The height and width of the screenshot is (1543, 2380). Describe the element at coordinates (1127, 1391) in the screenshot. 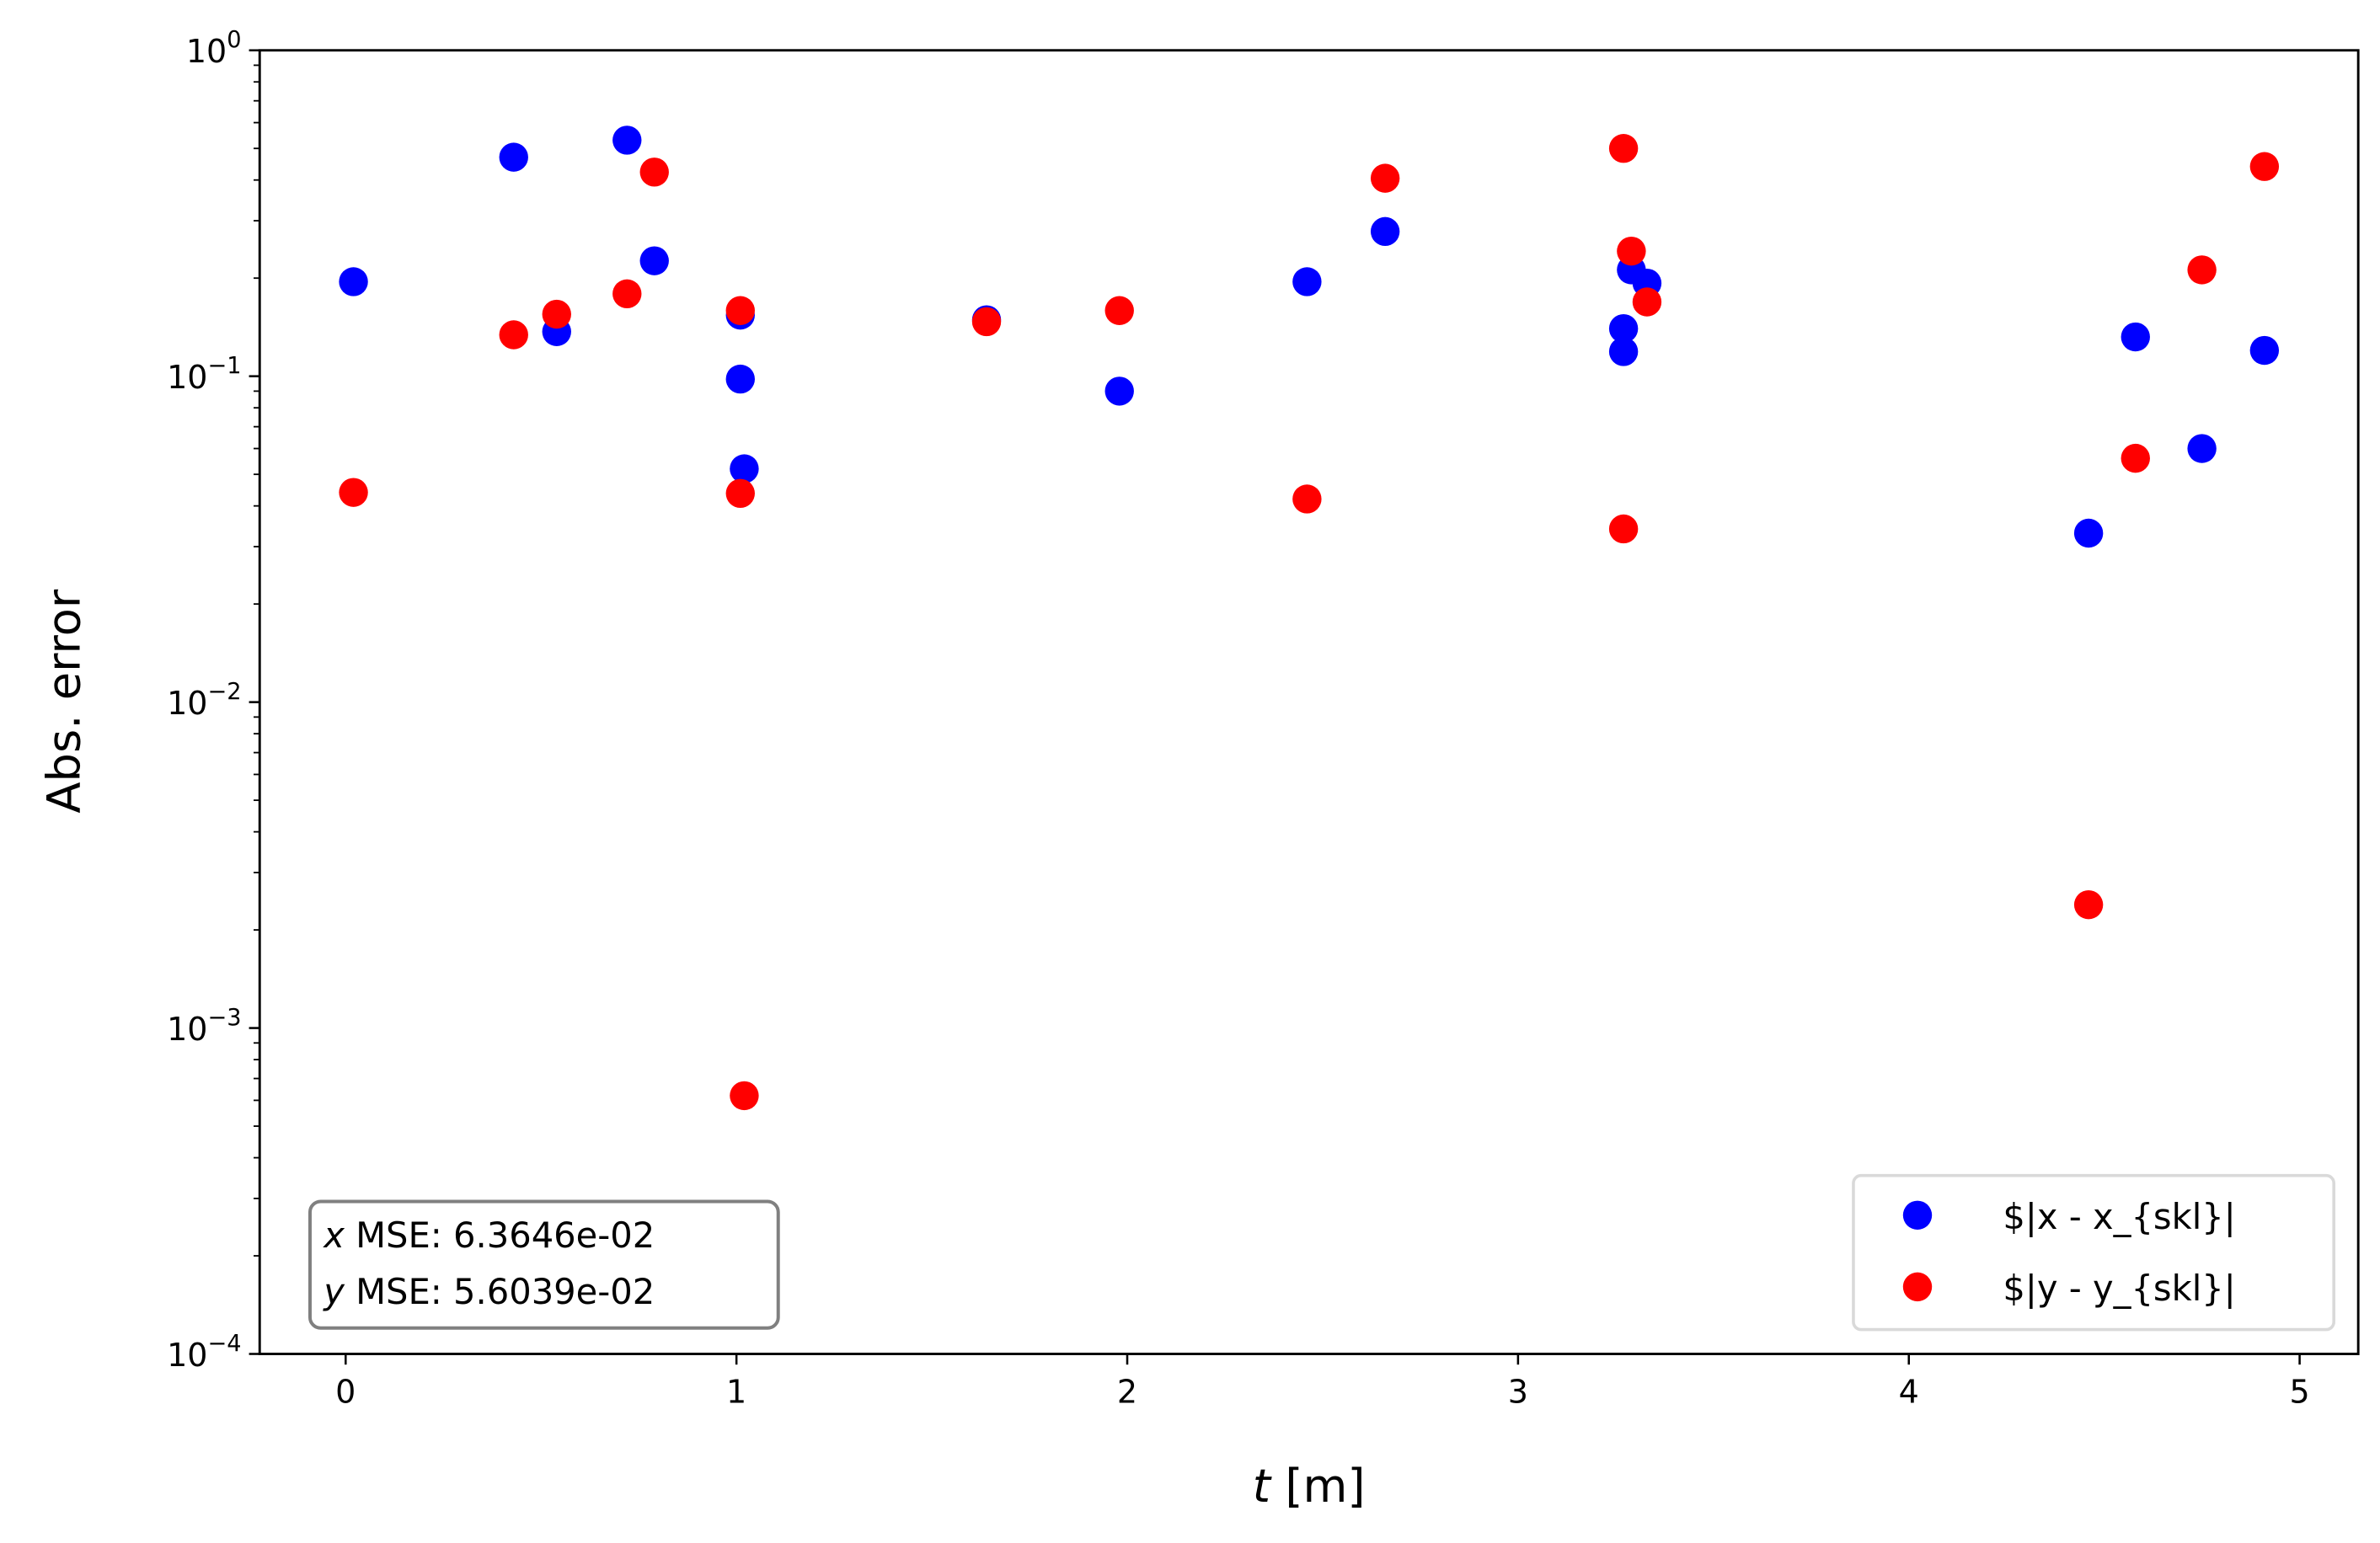

I see `x-tick-label: 2` at that location.